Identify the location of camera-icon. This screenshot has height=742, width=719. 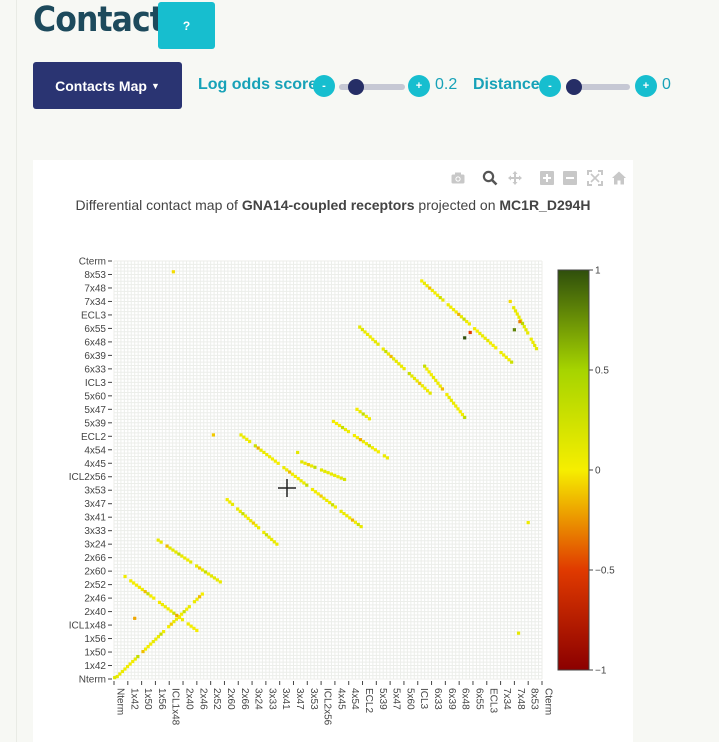
(458, 178).